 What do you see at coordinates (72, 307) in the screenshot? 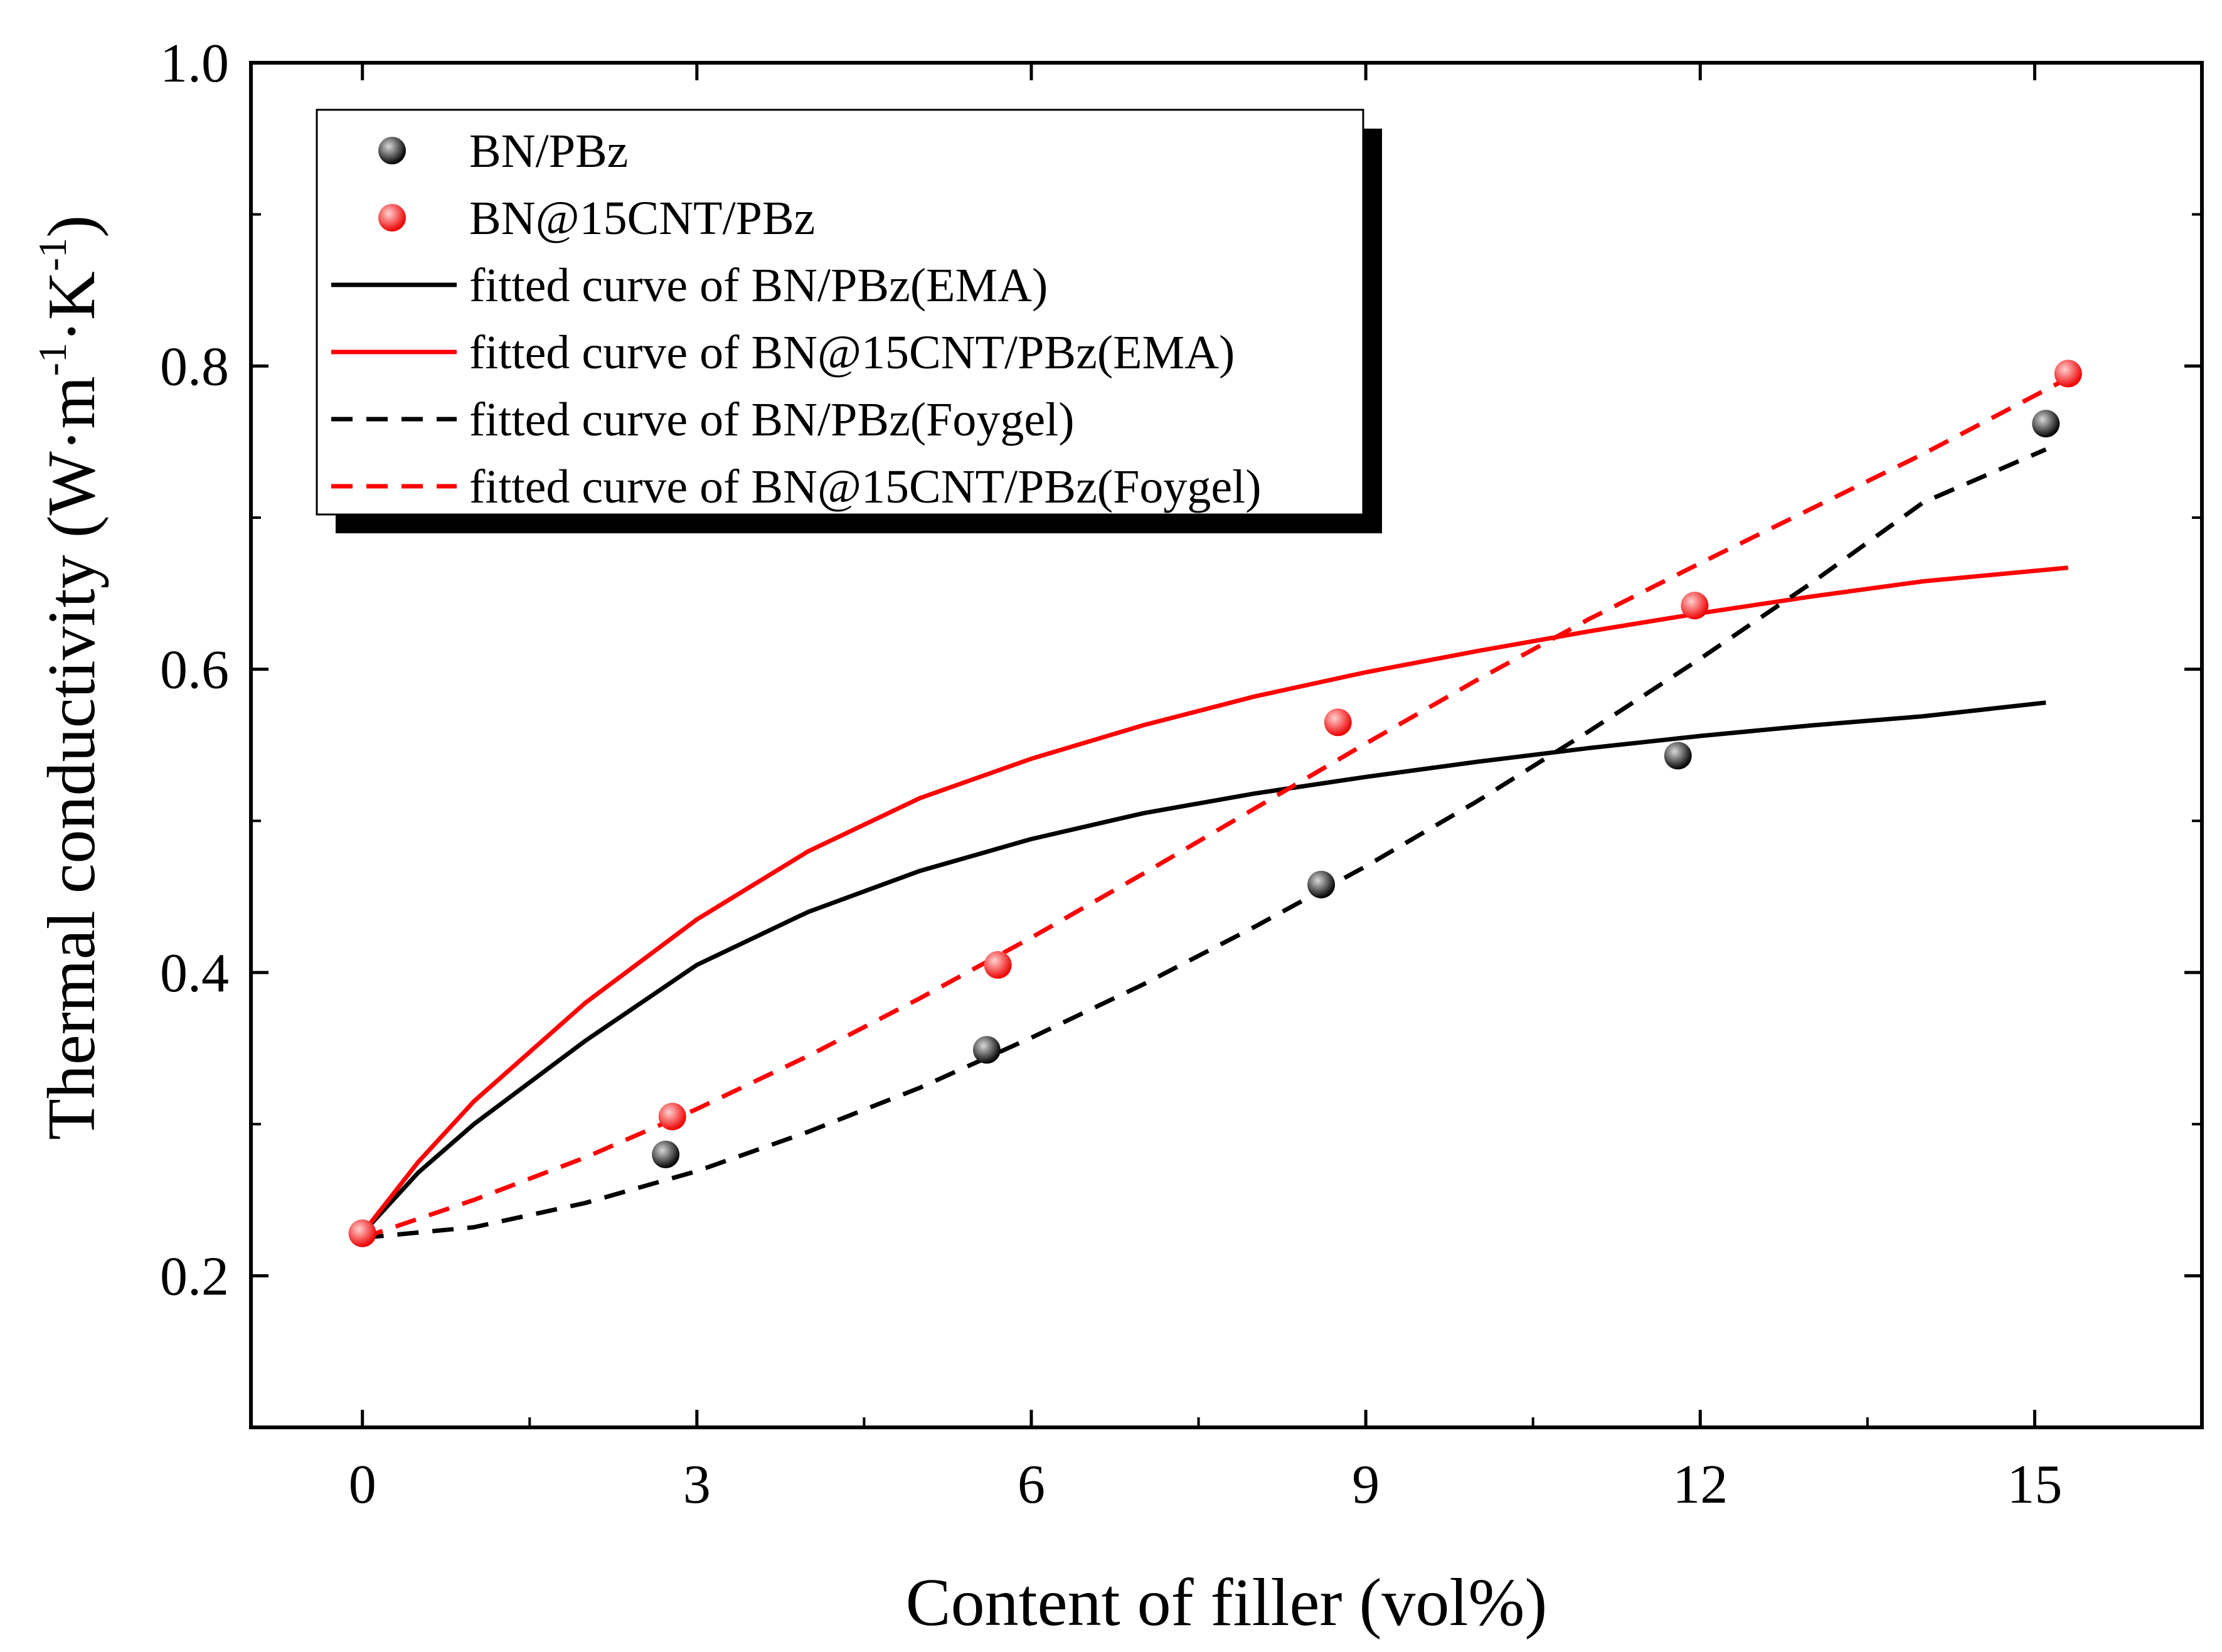
I see `y-axis-label-mid: ·K` at bounding box center [72, 307].